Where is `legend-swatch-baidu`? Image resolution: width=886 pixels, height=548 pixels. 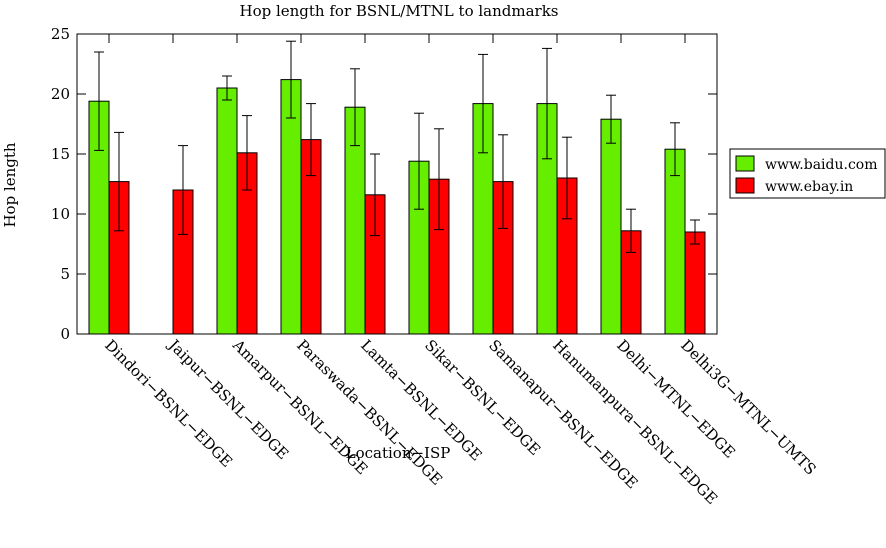 legend-swatch-baidu is located at coordinates (745, 163).